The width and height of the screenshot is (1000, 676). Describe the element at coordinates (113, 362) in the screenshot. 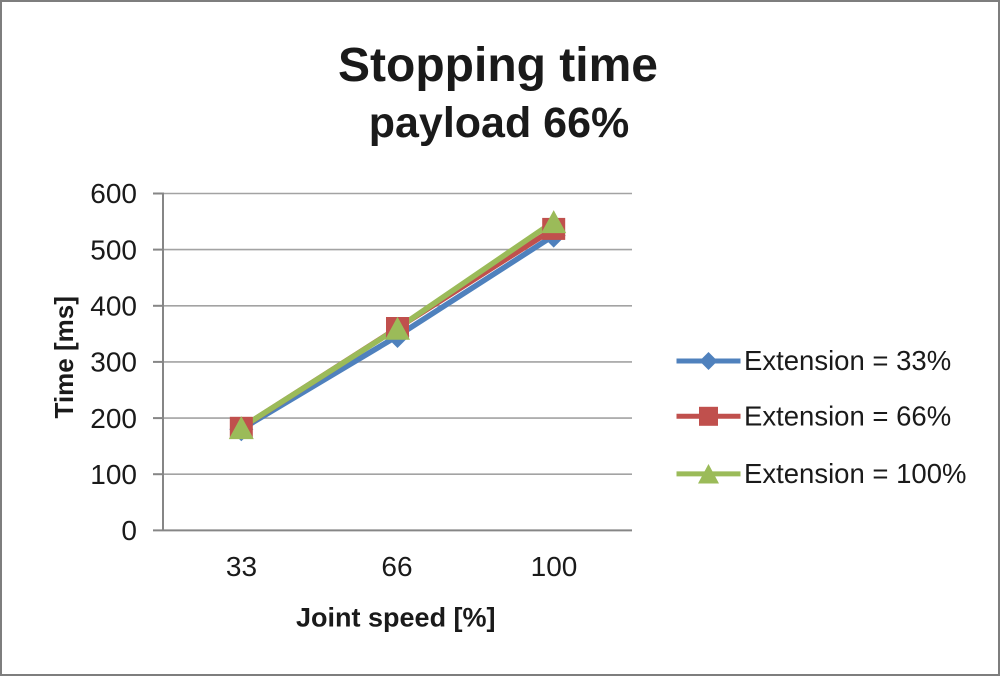

I see `svg-text: 300` at that location.